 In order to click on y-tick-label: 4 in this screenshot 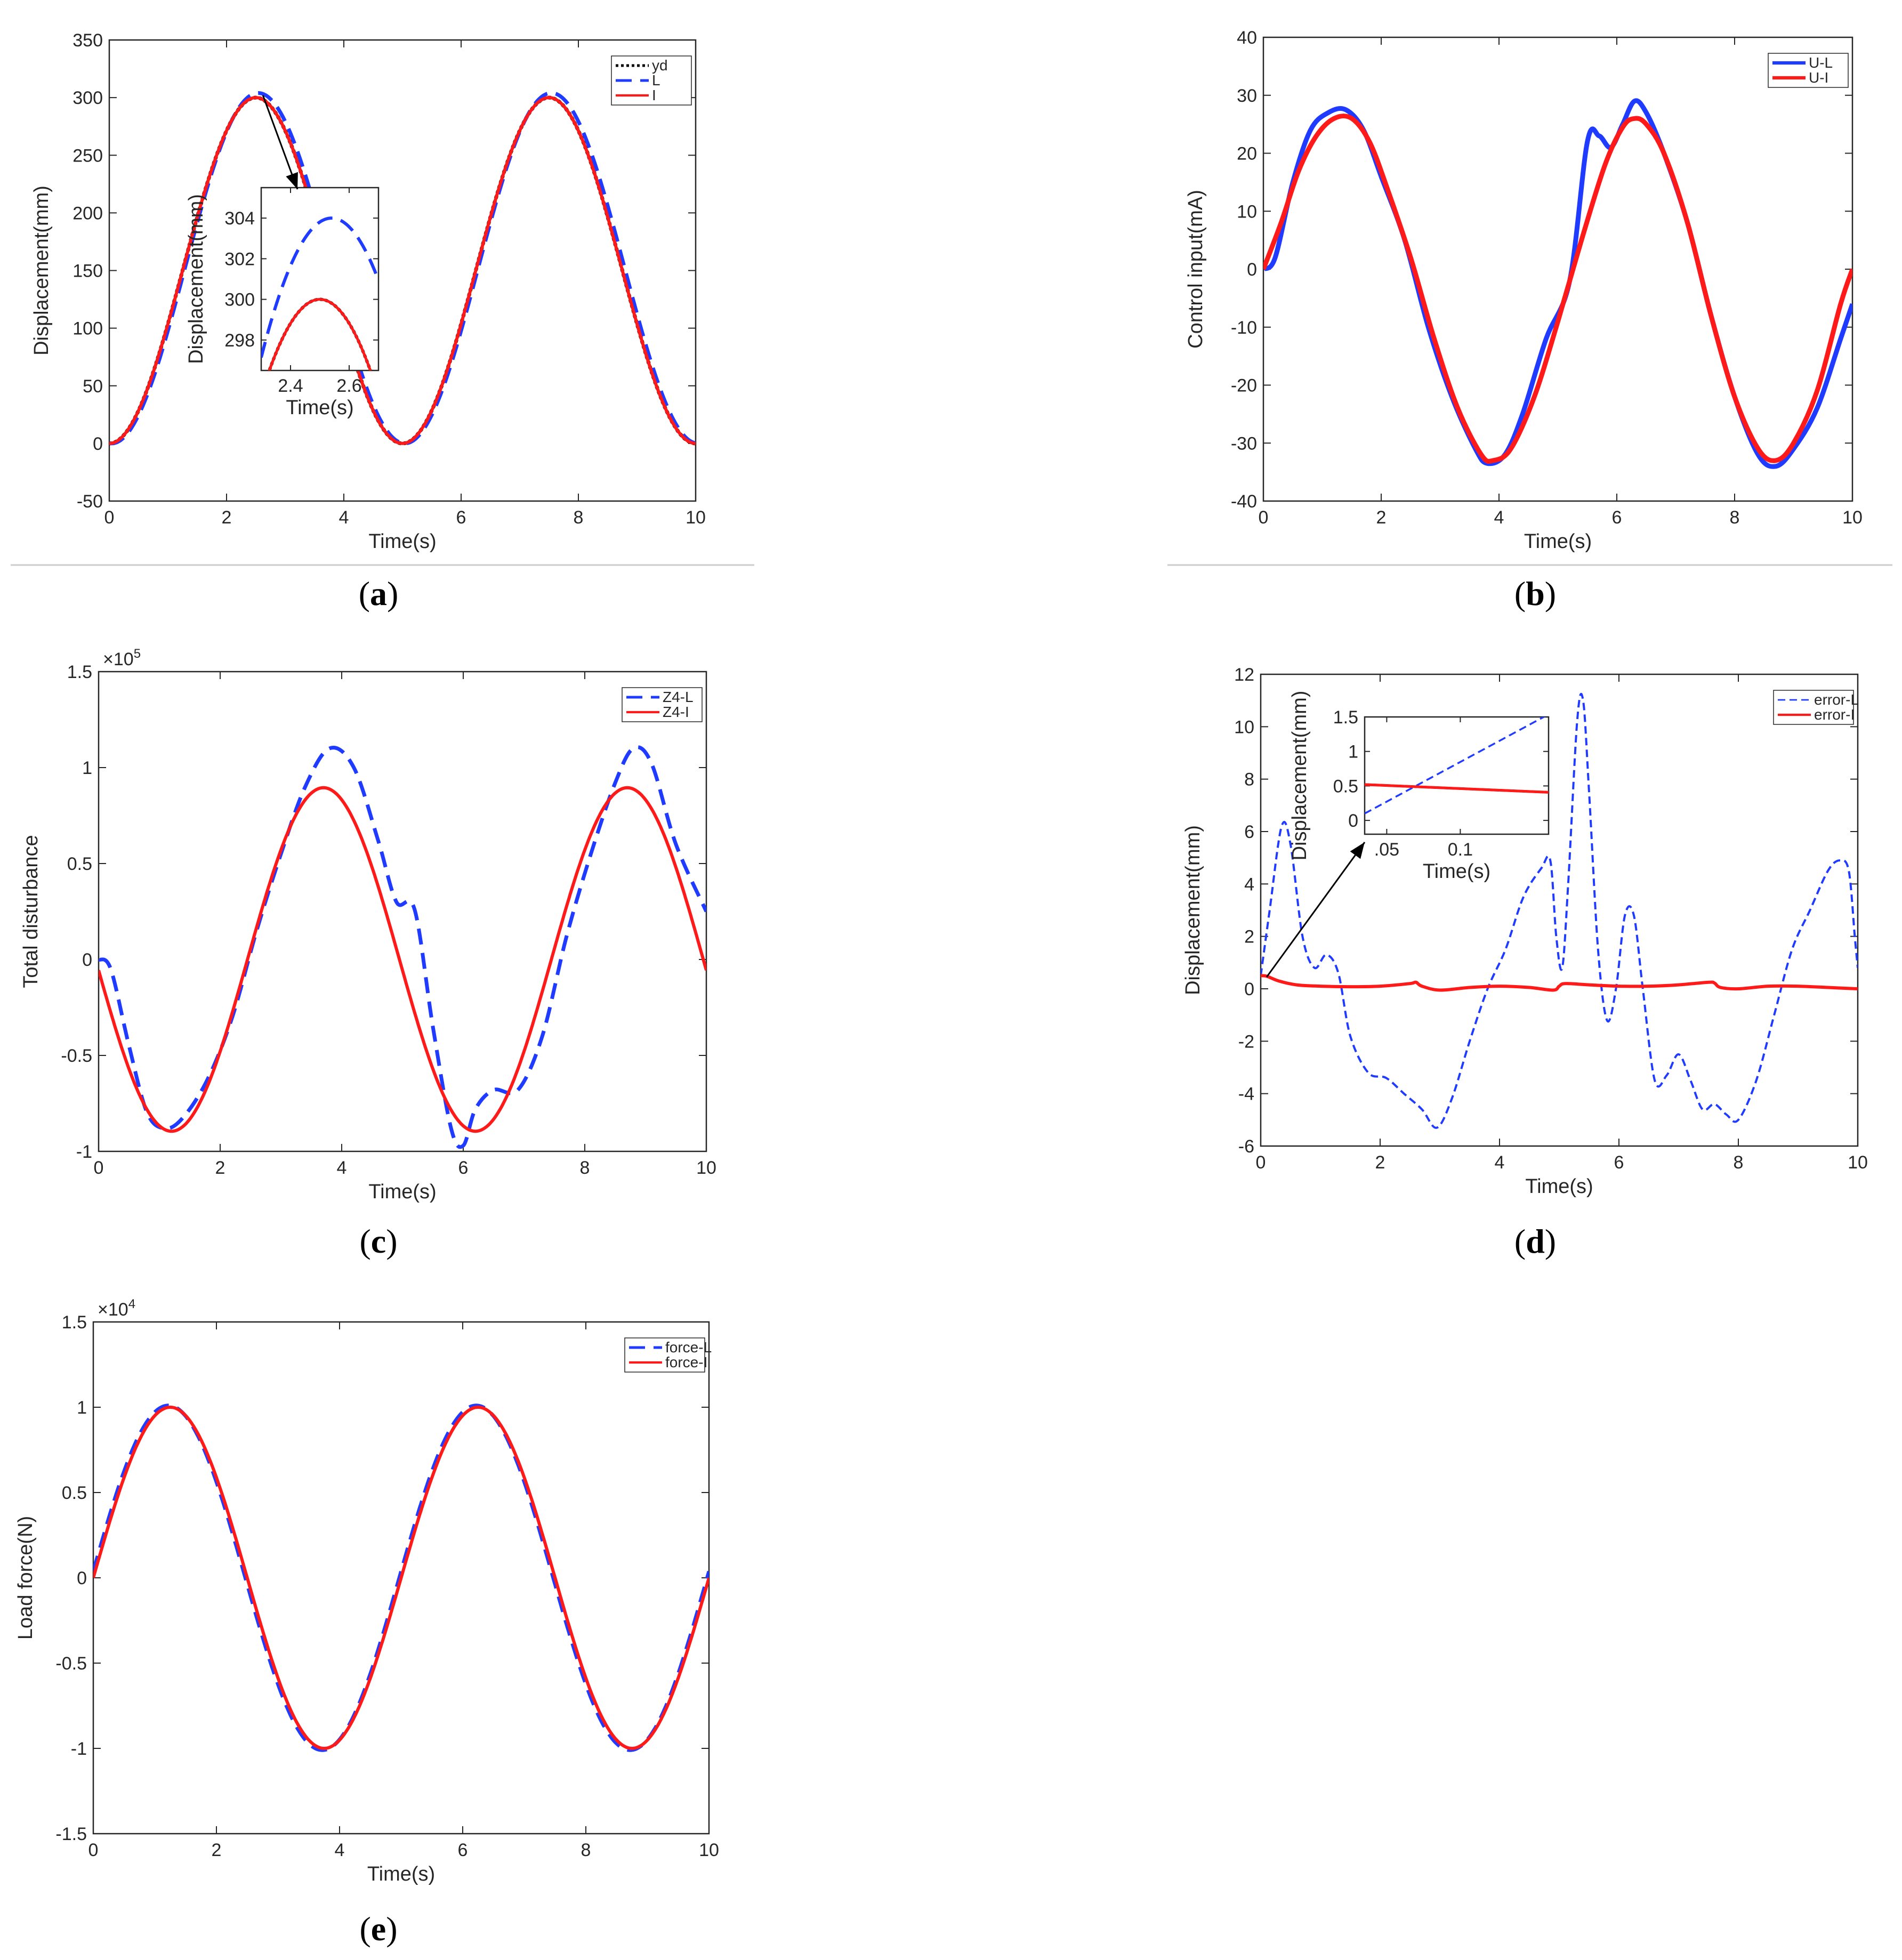, I will do `click(1249, 884)`.